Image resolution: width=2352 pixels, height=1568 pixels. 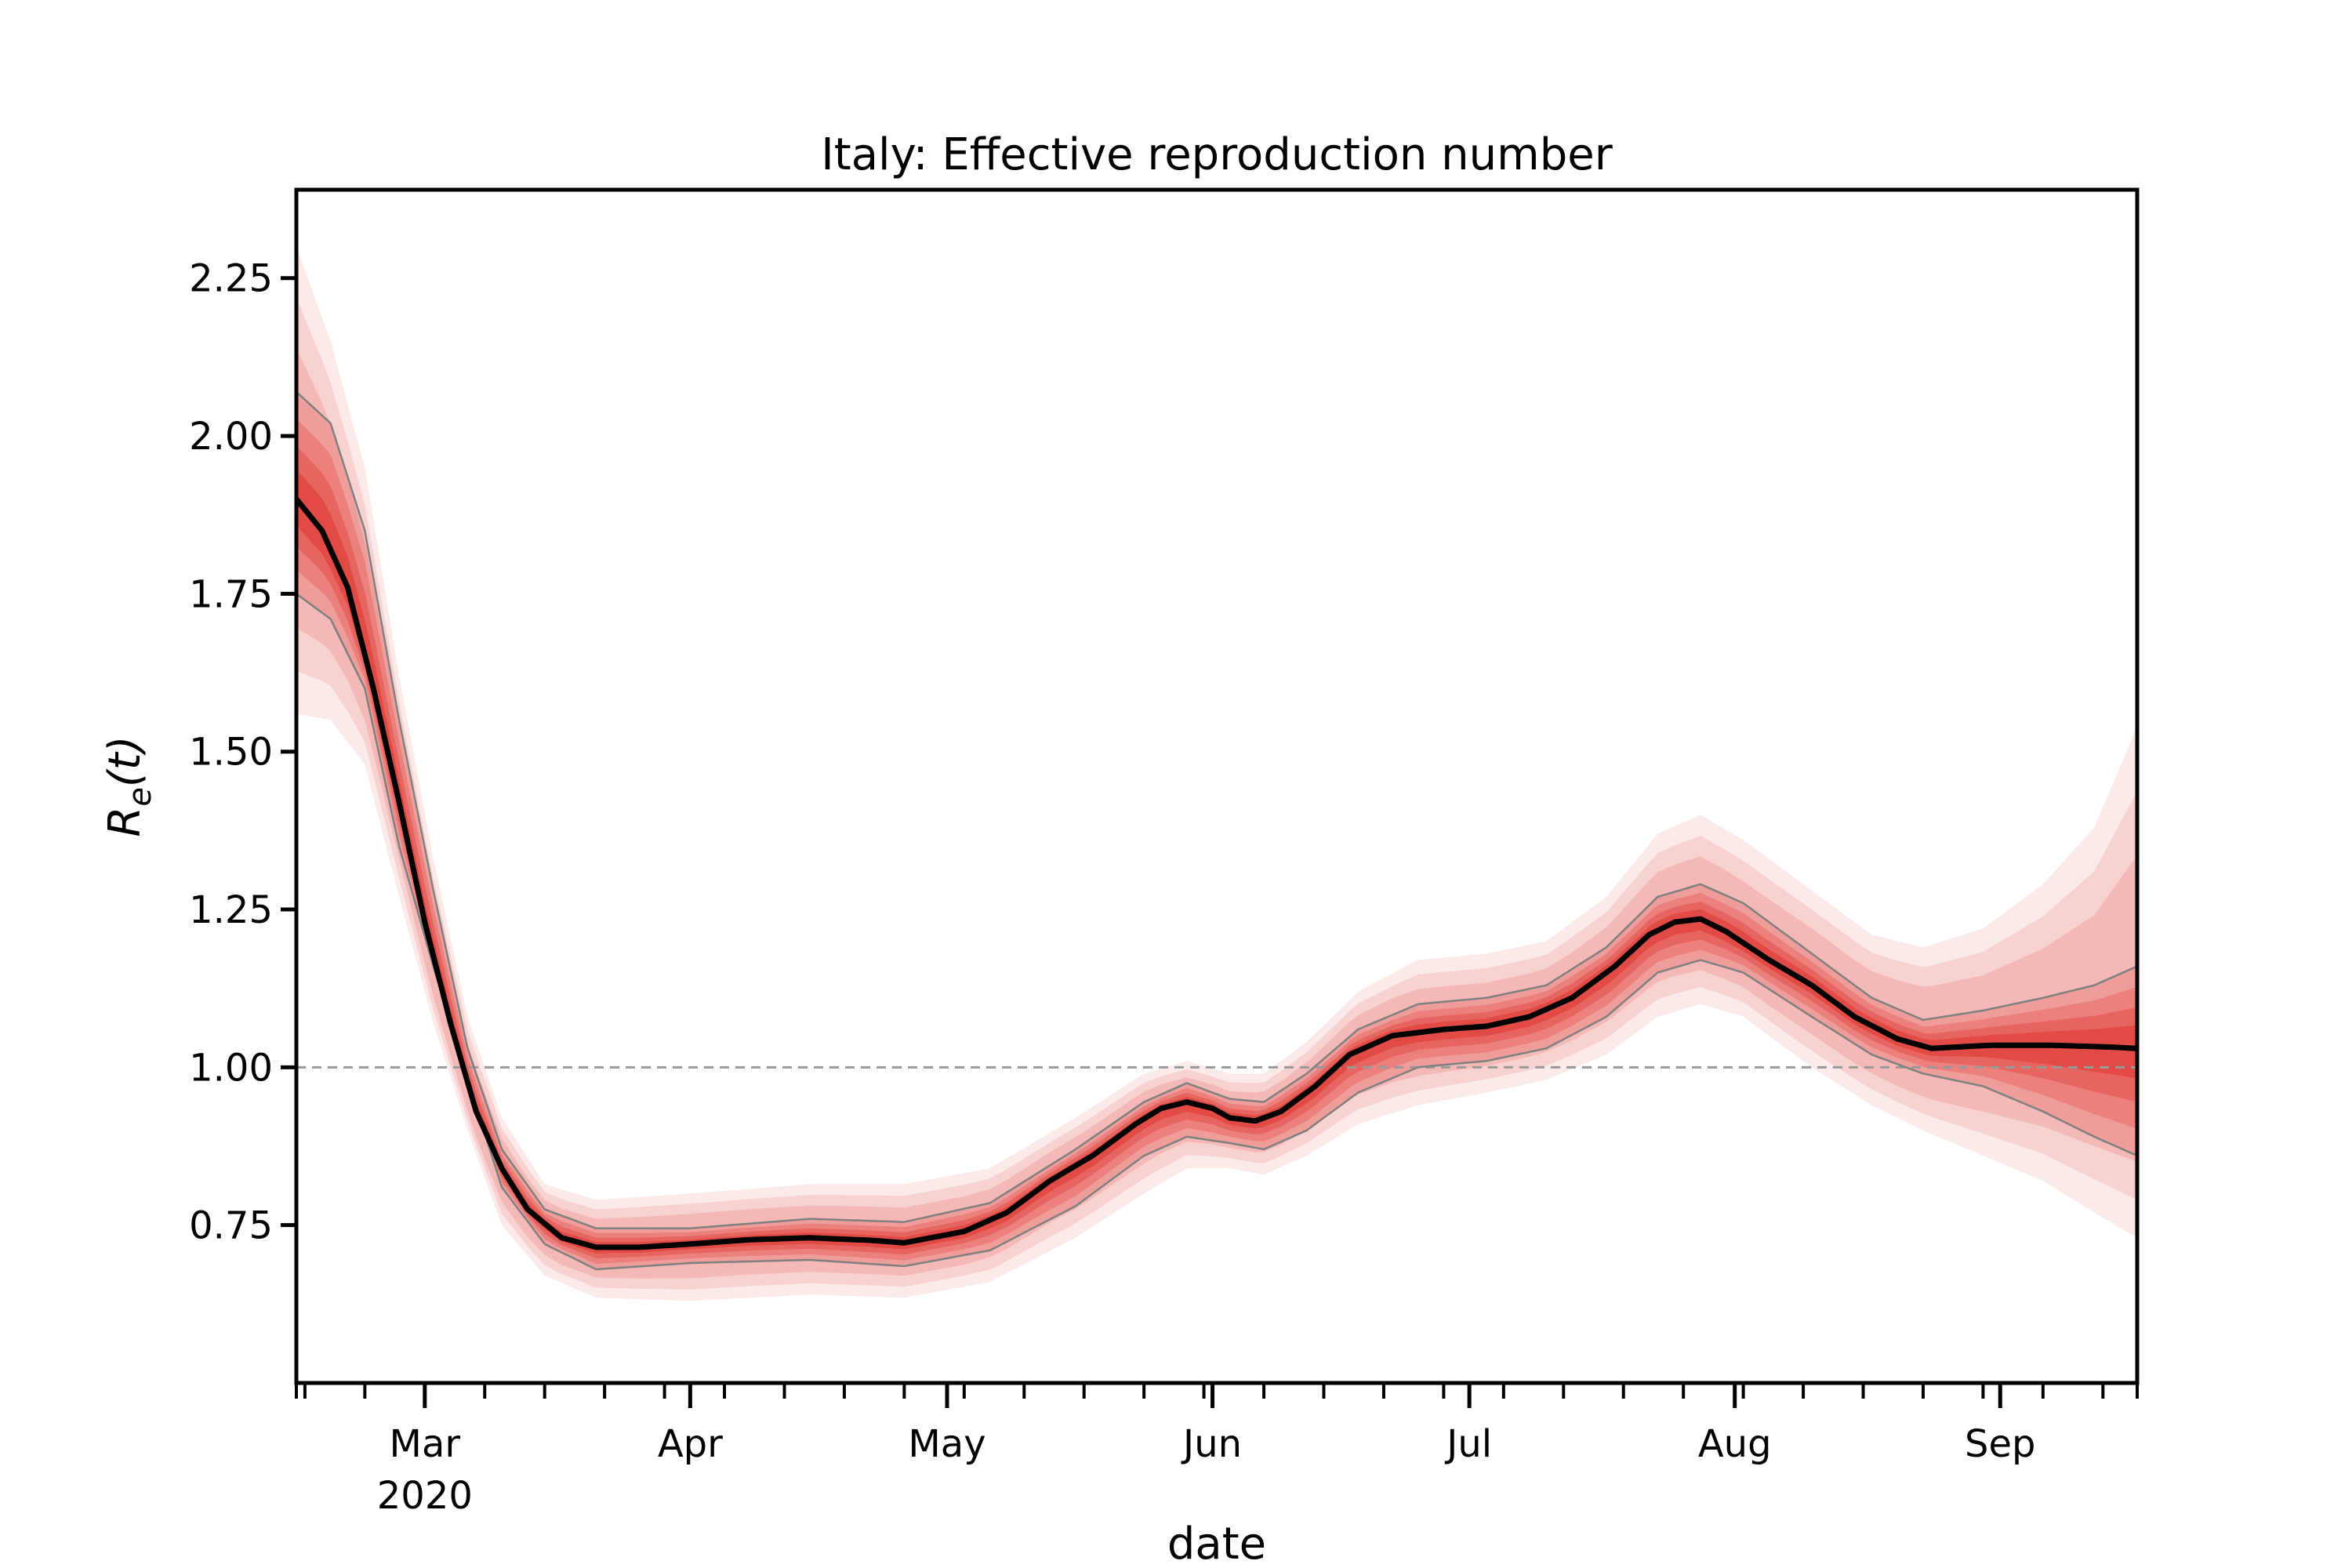 I want to click on y-axis-label: Re(t), so click(x=129, y=786).